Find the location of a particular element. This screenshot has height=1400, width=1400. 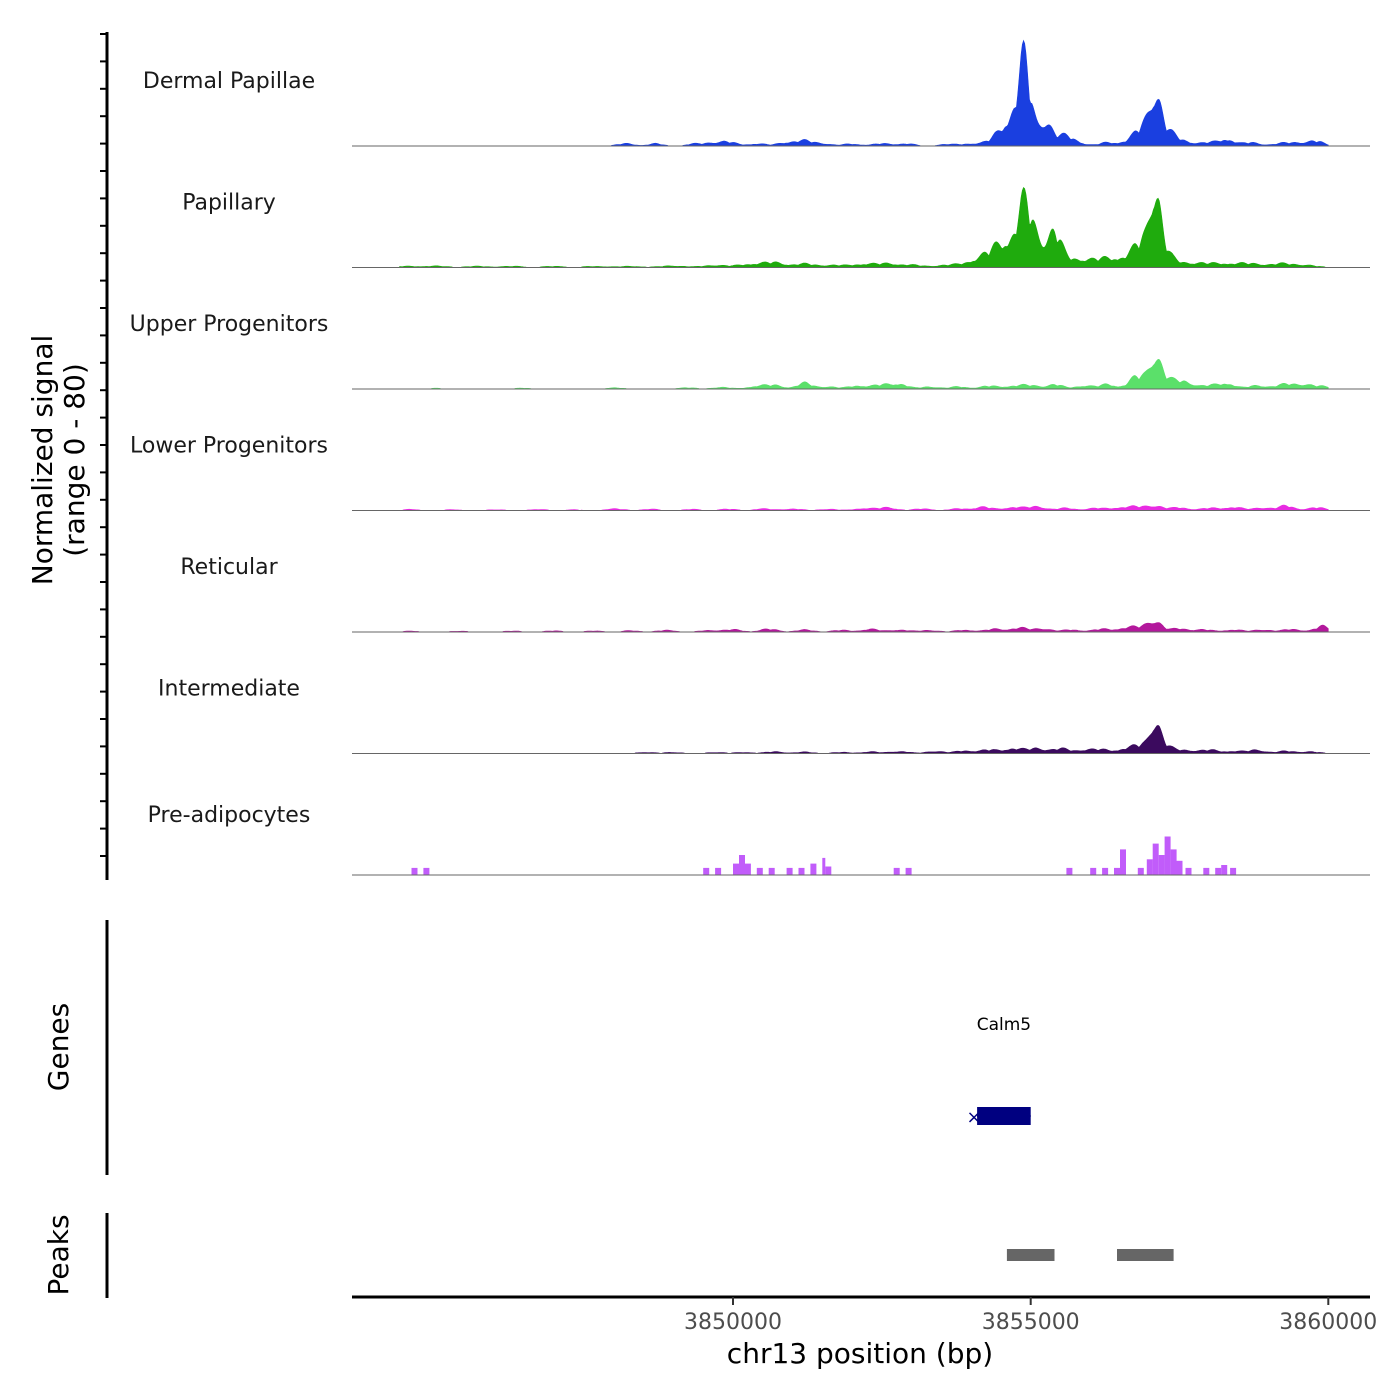

signal-area-dermal-papillae is located at coordinates (864, 93).